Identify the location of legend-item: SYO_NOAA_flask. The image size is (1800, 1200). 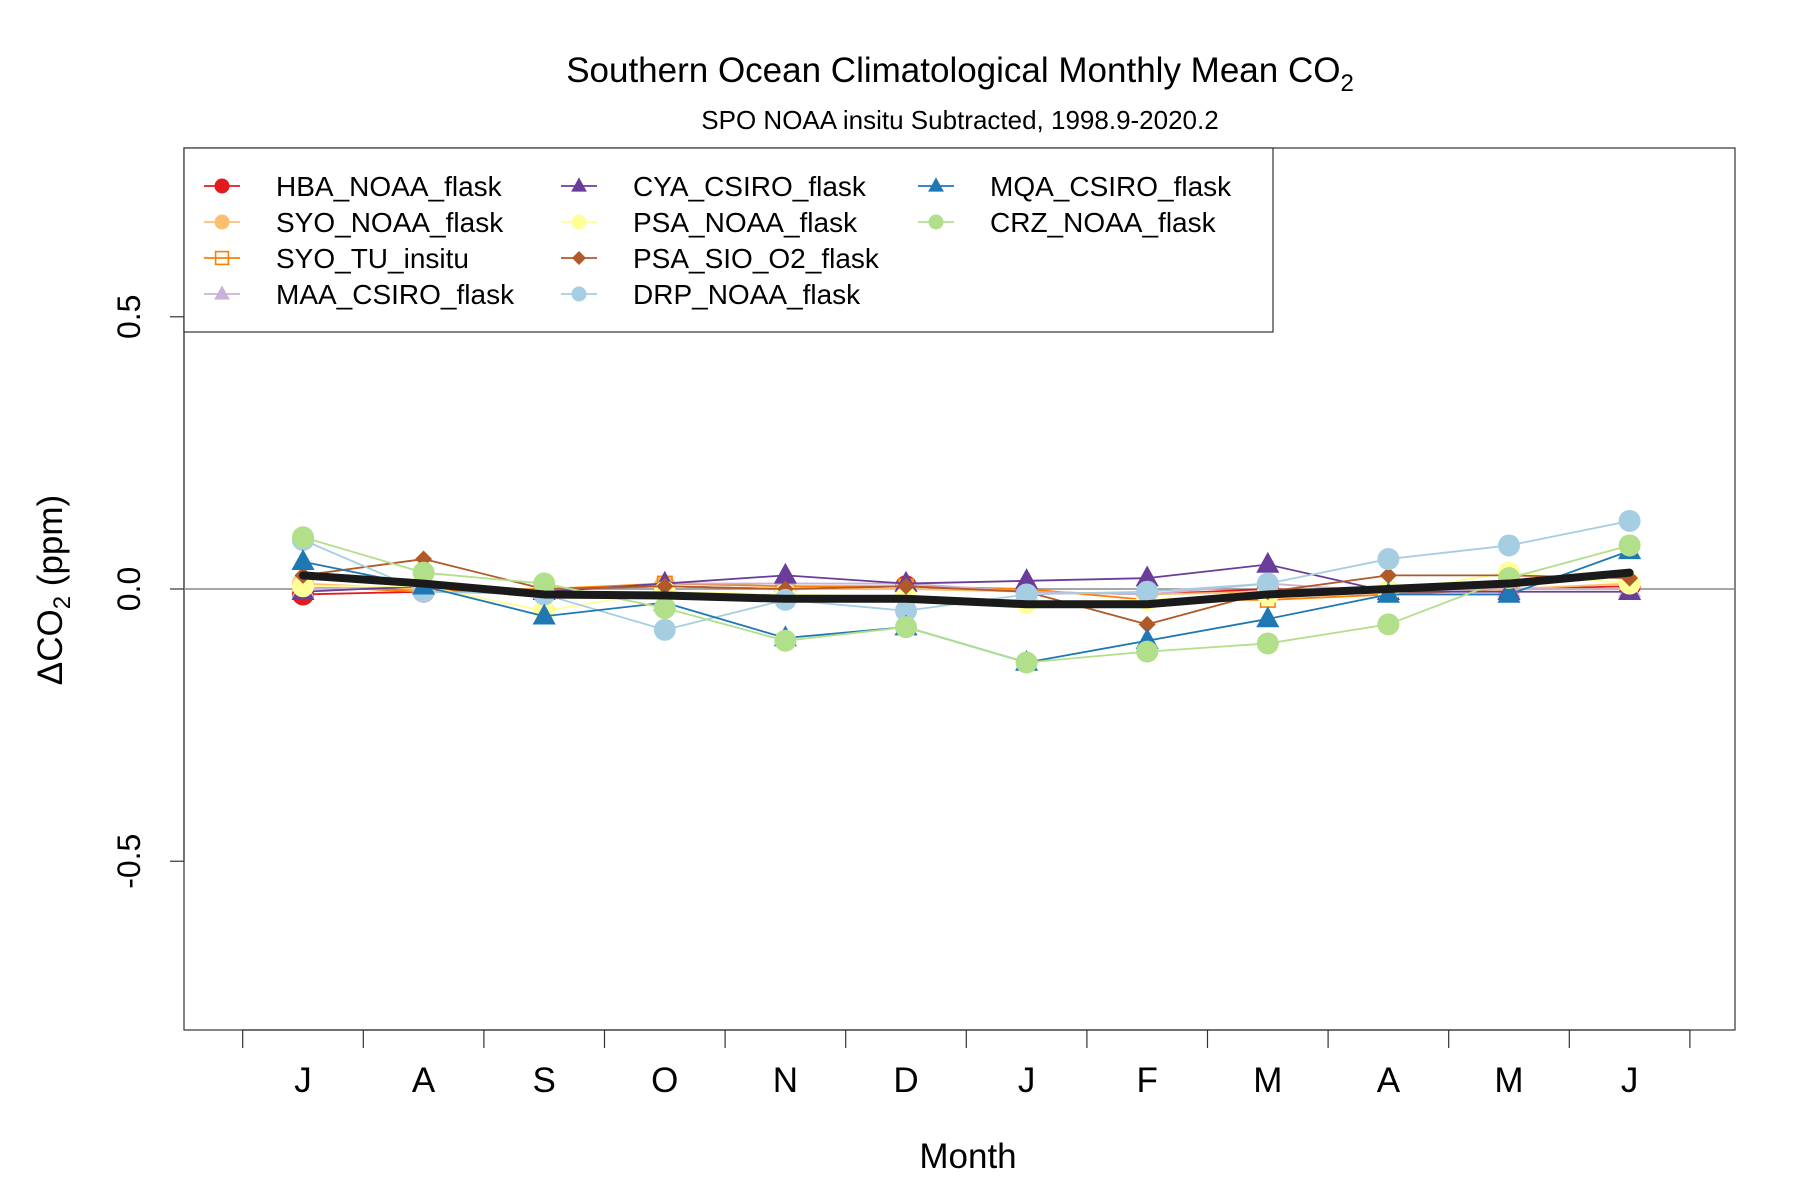
(354, 222).